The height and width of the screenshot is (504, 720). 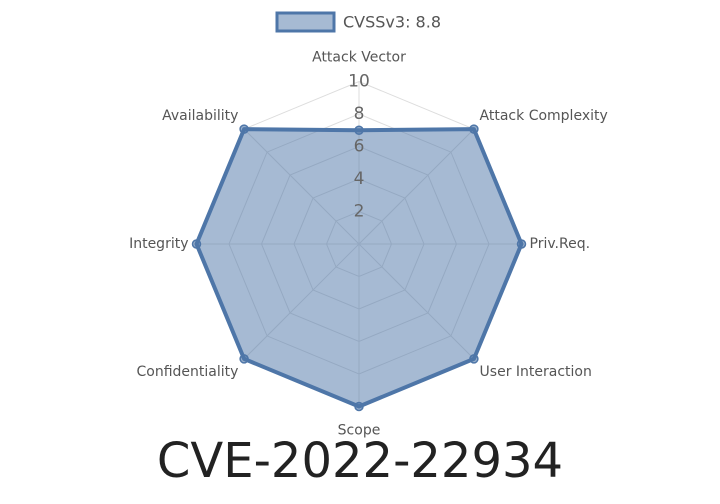 I want to click on axis-label: User Interaction, so click(x=536, y=372).